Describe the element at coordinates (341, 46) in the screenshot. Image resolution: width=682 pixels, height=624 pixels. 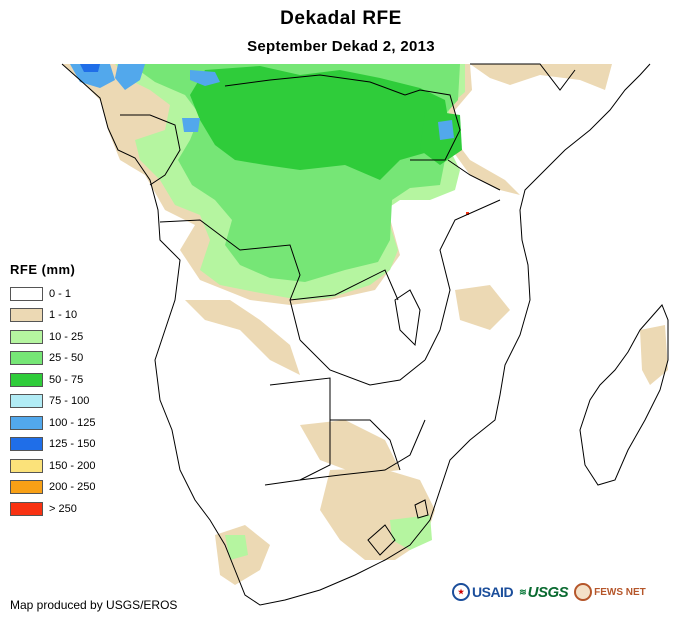
I see `map-subtitle: September Dekad 2, 2013` at that location.